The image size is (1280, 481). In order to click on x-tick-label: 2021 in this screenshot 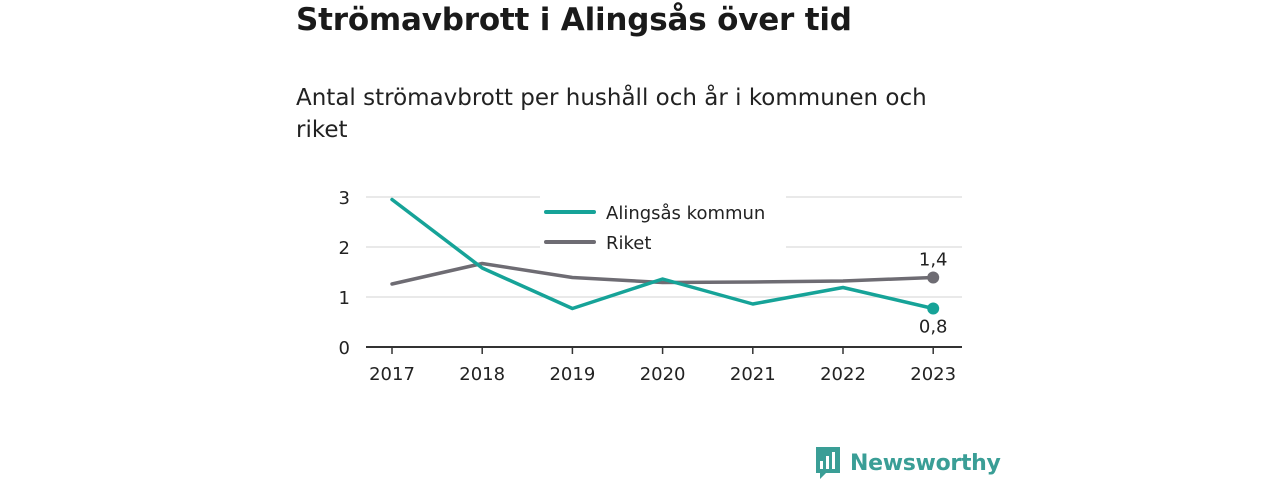, I will do `click(753, 374)`.